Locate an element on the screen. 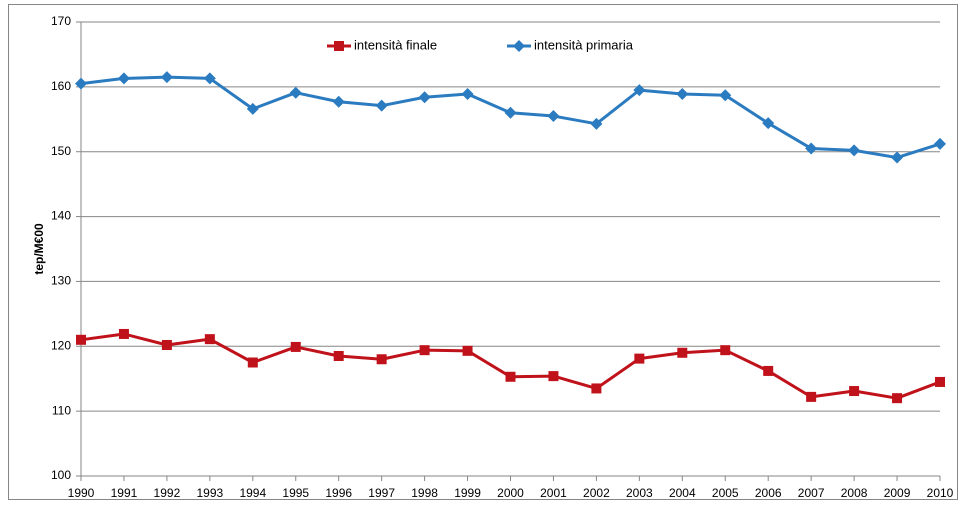 This screenshot has height=505, width=966. x-tick-label: 2009 is located at coordinates (897, 493).